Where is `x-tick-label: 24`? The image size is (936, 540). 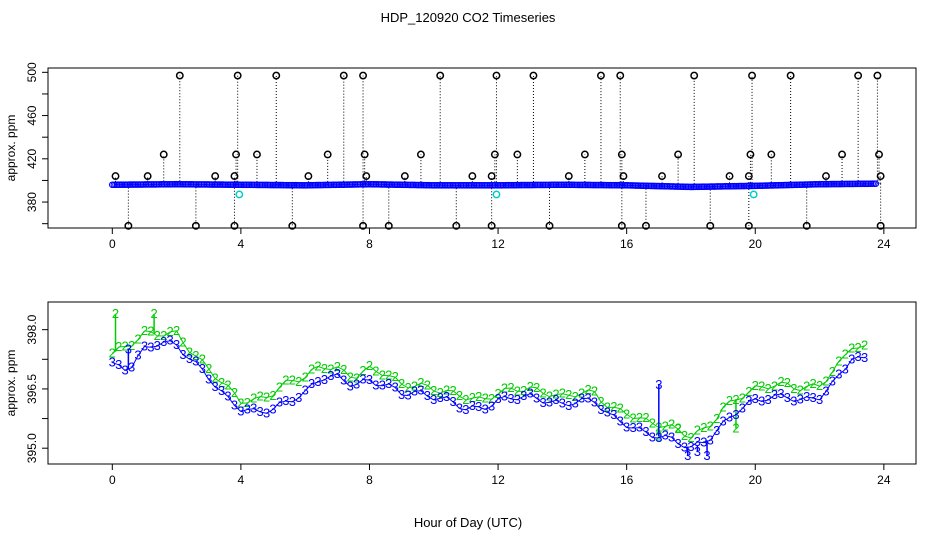 x-tick-label: 24 is located at coordinates (884, 244).